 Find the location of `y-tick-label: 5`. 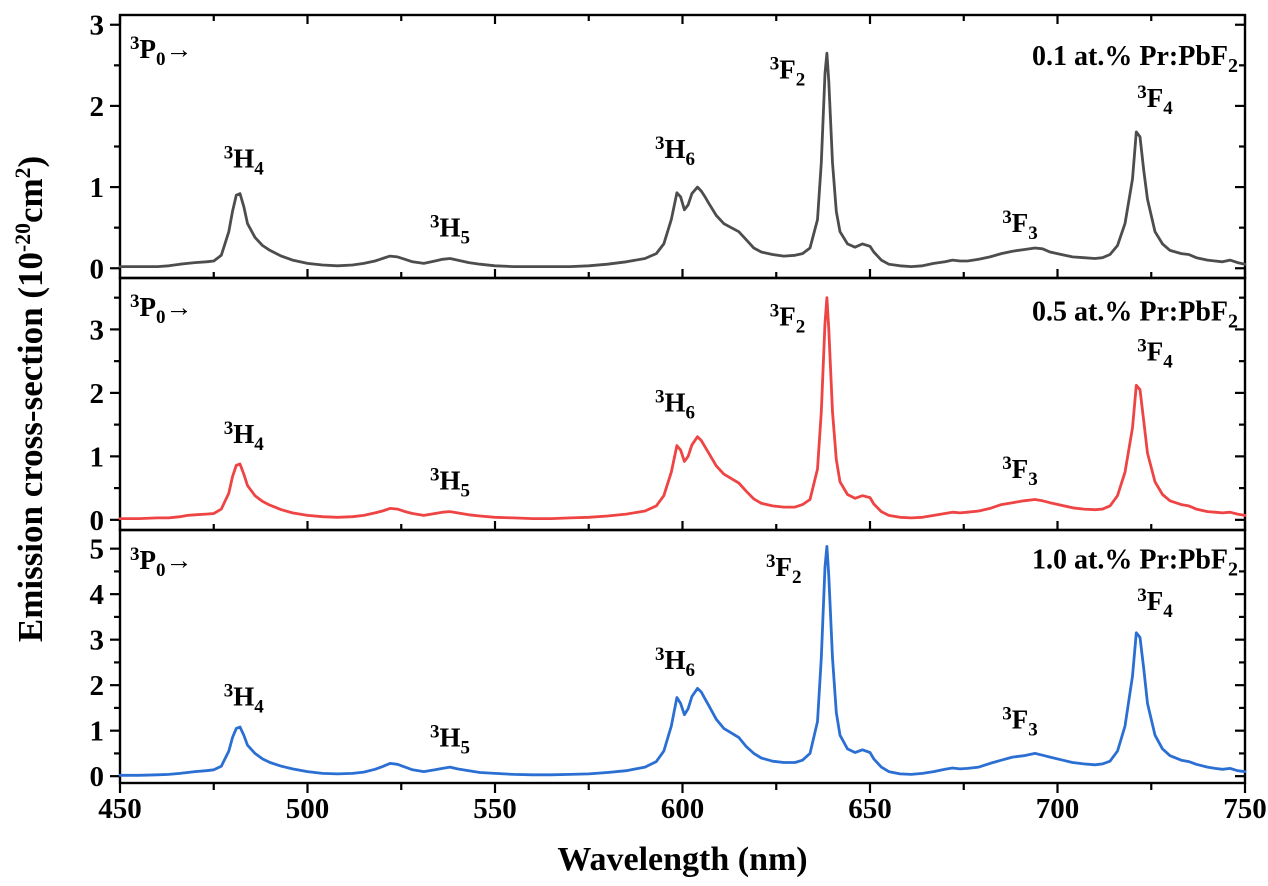

y-tick-label: 5 is located at coordinates (97, 550).